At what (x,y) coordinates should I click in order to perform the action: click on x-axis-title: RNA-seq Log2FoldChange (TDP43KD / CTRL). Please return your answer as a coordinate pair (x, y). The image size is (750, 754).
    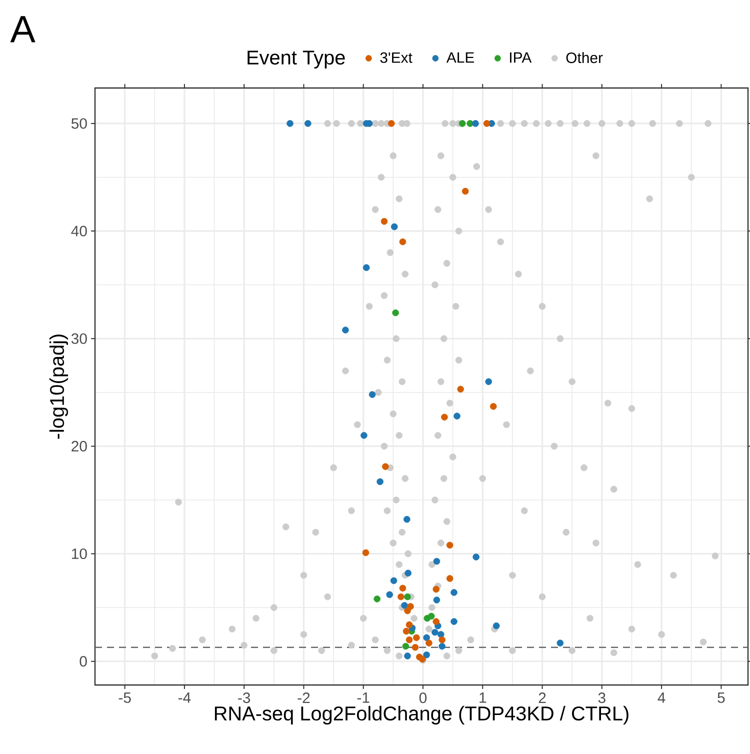
    Looking at the image, I should click on (421, 715).